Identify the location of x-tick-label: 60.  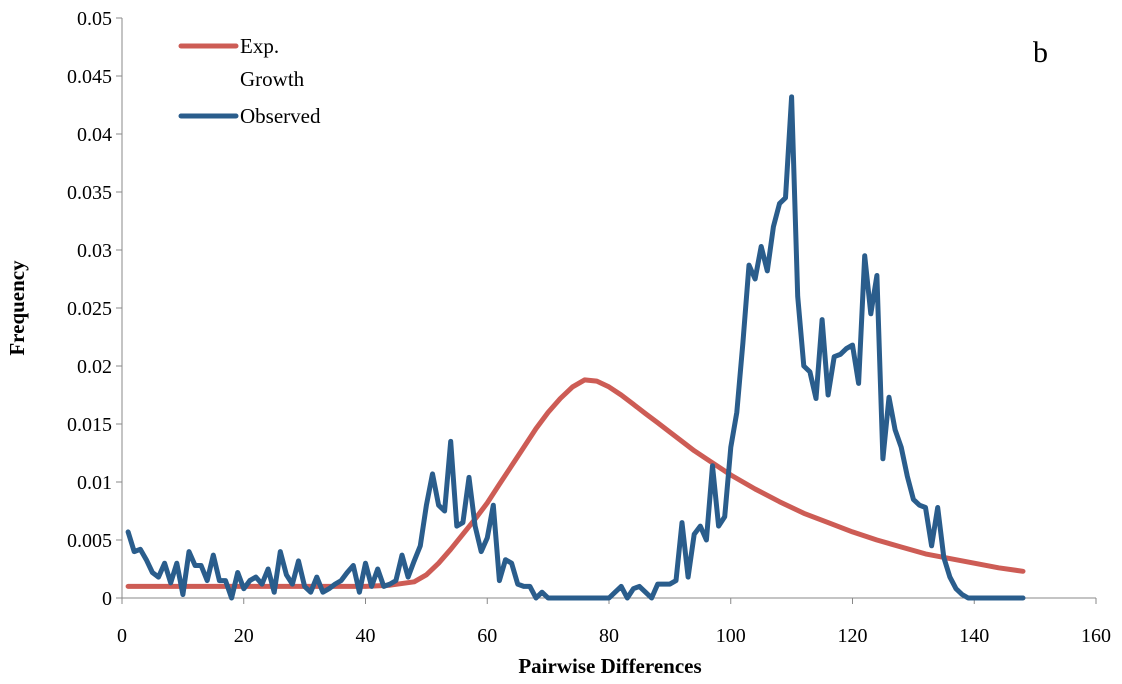
(487, 636).